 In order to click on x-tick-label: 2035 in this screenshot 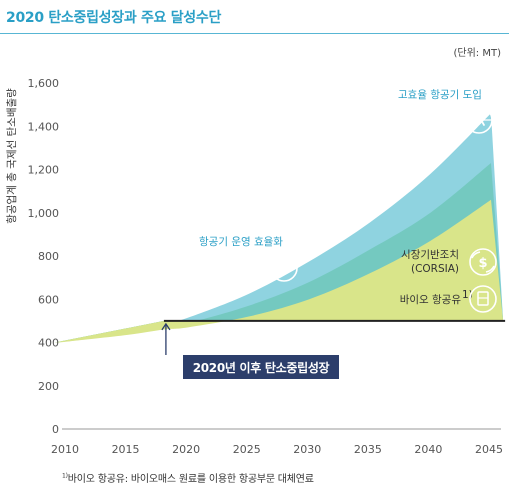, I will do `click(368, 449)`.